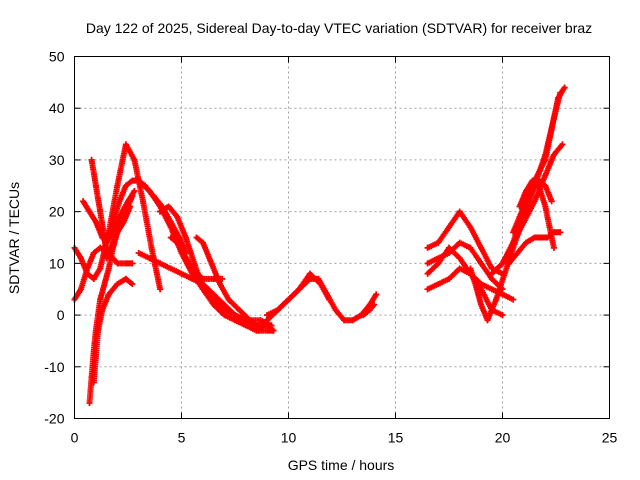 This screenshot has width=640, height=480. Describe the element at coordinates (54, 367) in the screenshot. I see `y-tick-label: -10` at that location.